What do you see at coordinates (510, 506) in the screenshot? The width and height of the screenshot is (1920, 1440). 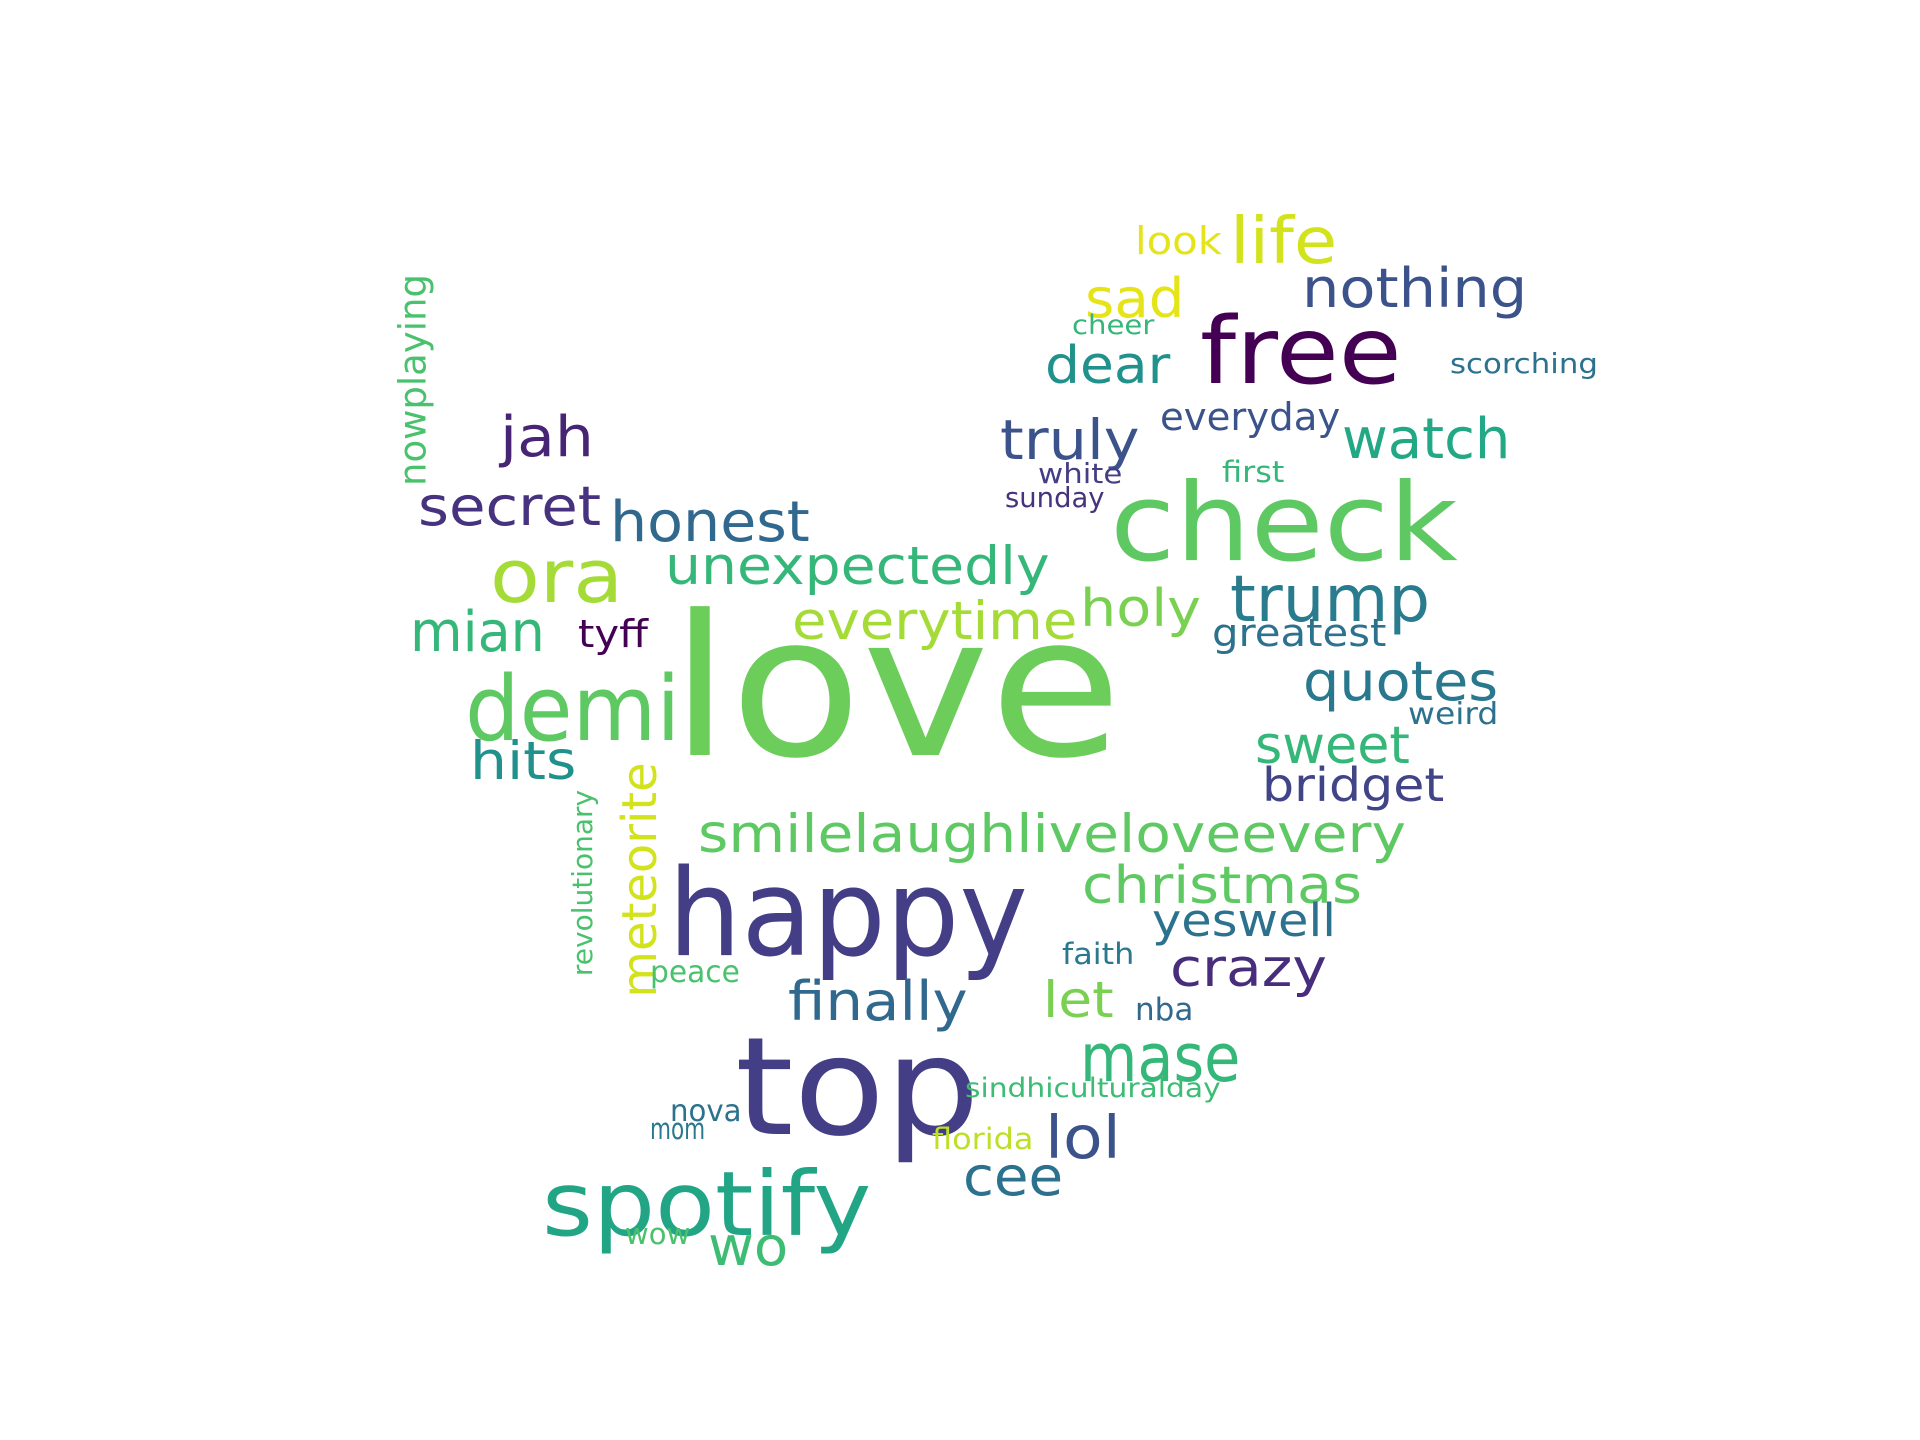 I see `word-secret: secret` at bounding box center [510, 506].